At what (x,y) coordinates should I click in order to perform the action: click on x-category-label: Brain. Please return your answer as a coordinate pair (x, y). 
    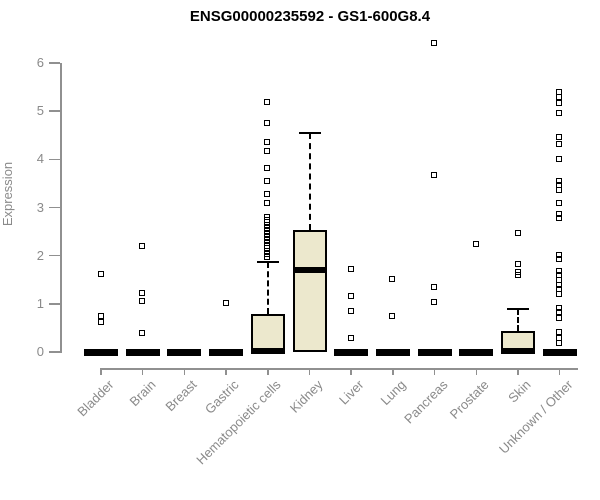
    Looking at the image, I should click on (142, 393).